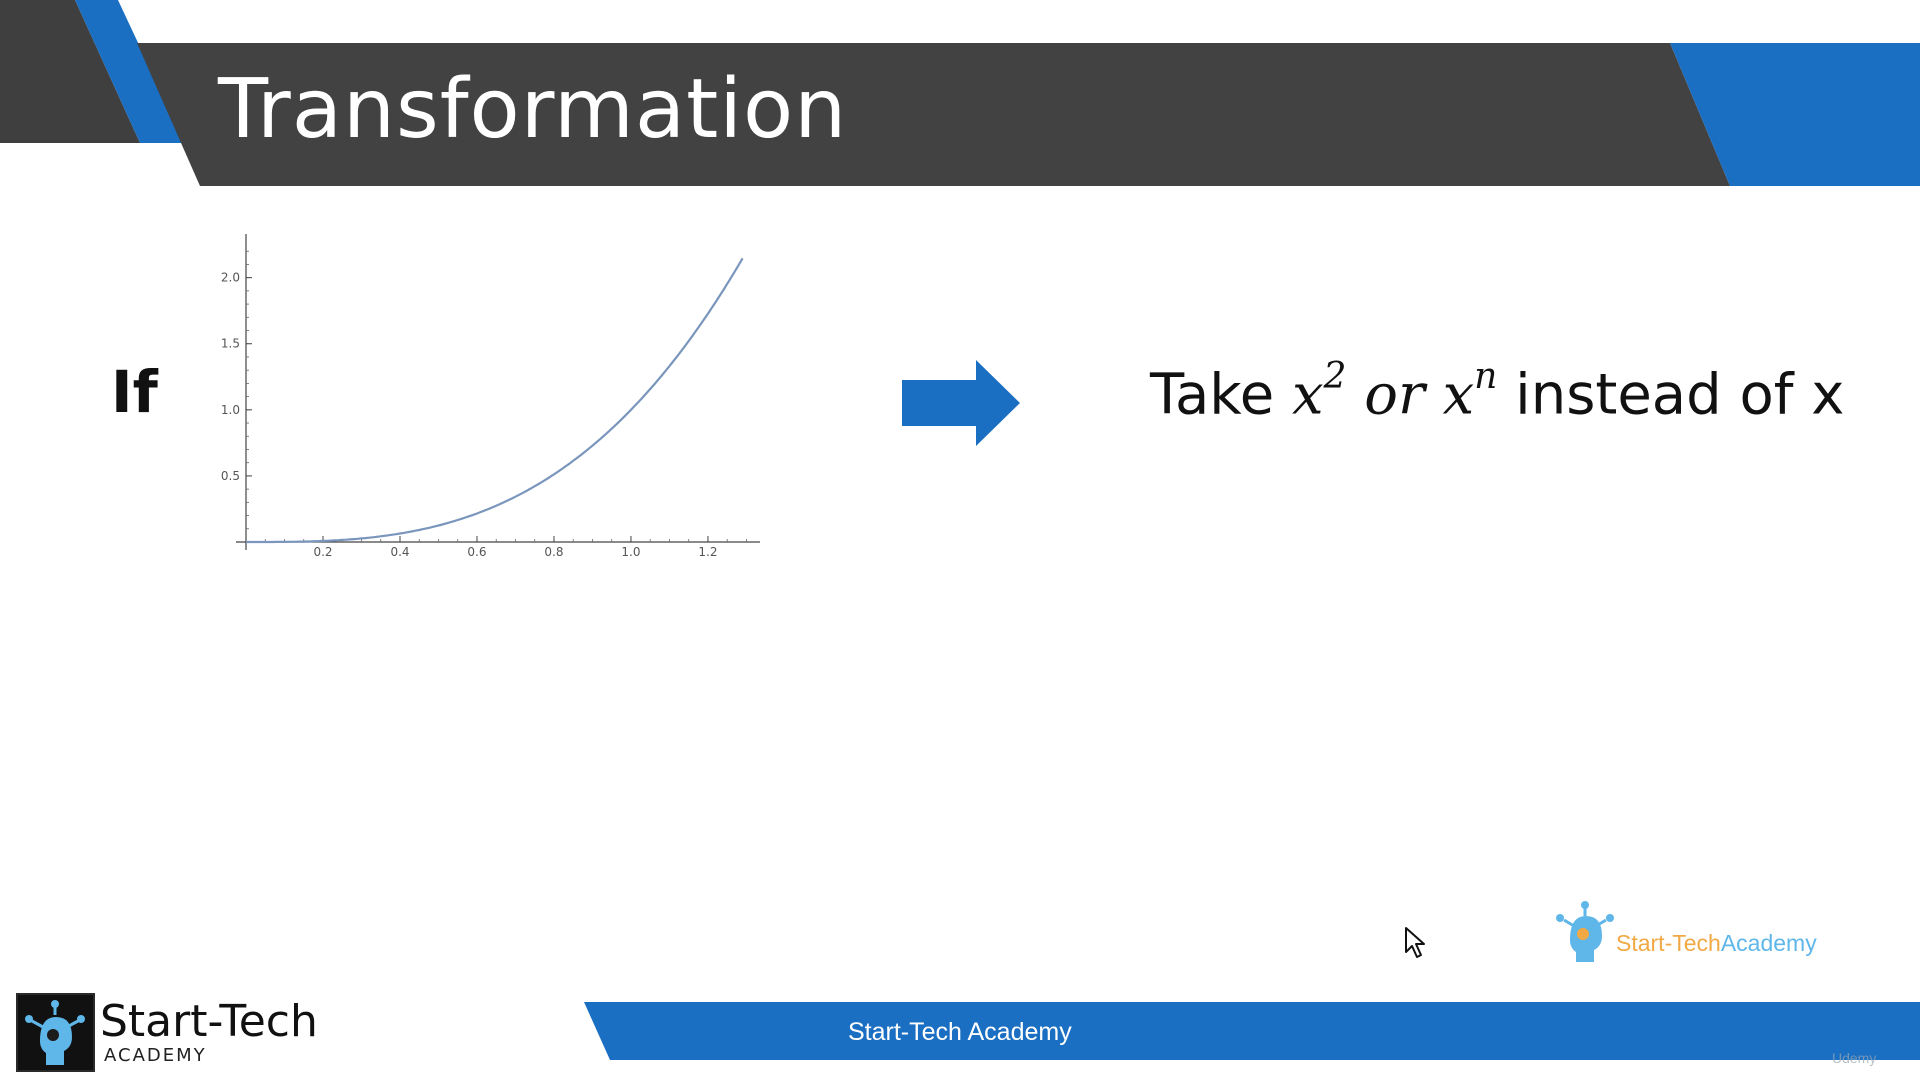  What do you see at coordinates (961, 403) in the screenshot?
I see `right-arrow-icon` at bounding box center [961, 403].